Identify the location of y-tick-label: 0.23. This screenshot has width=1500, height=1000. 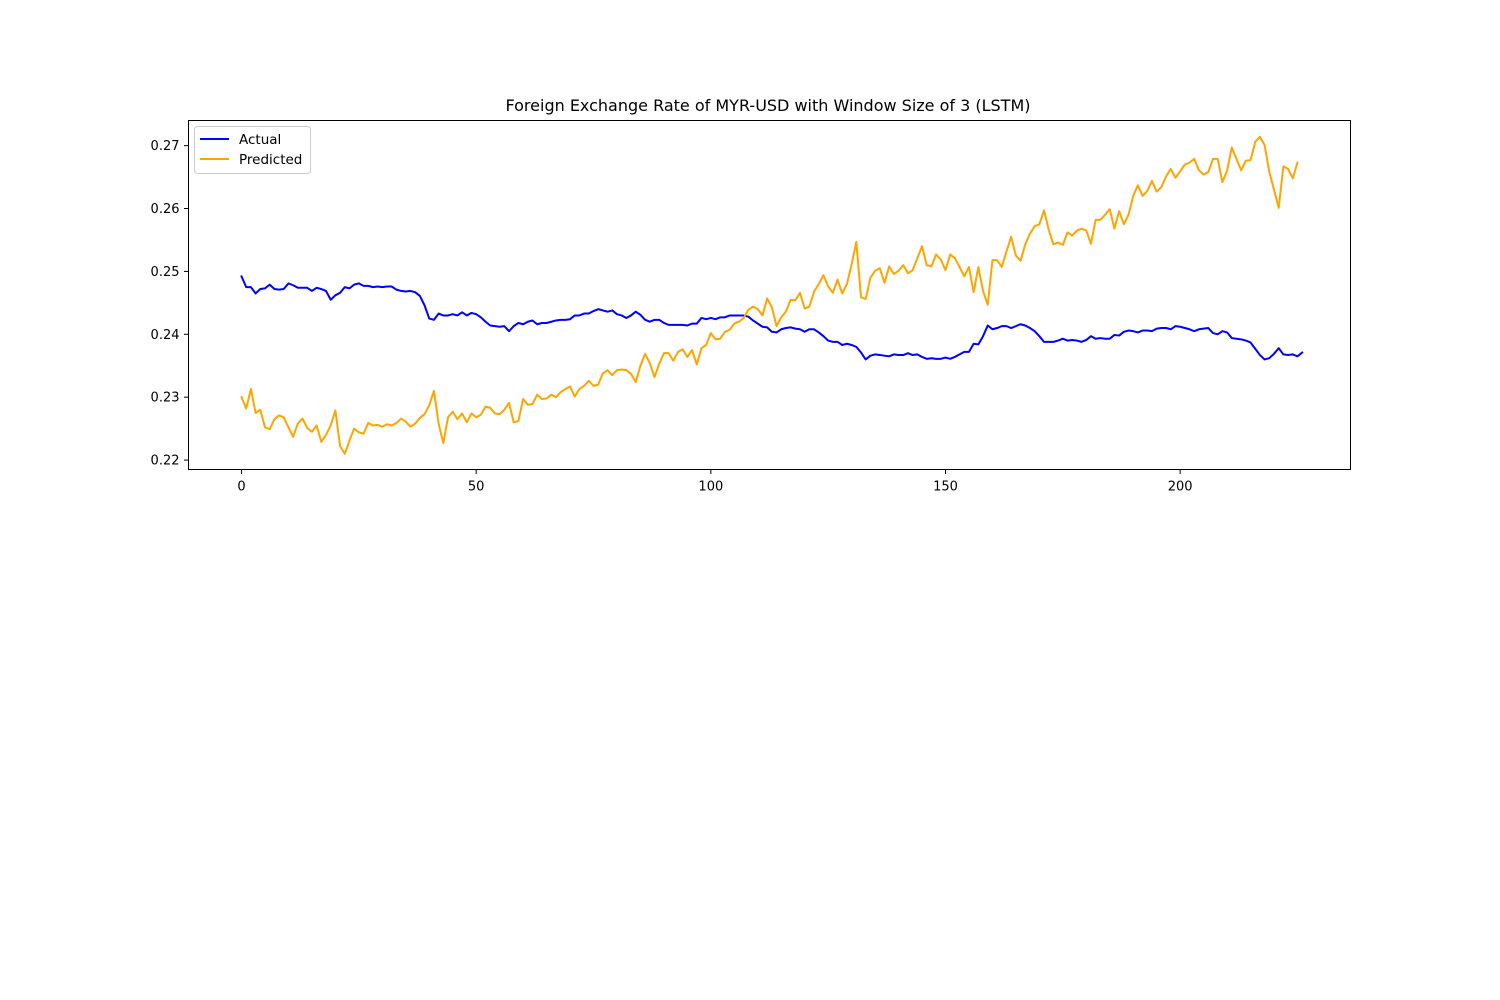
(165, 398).